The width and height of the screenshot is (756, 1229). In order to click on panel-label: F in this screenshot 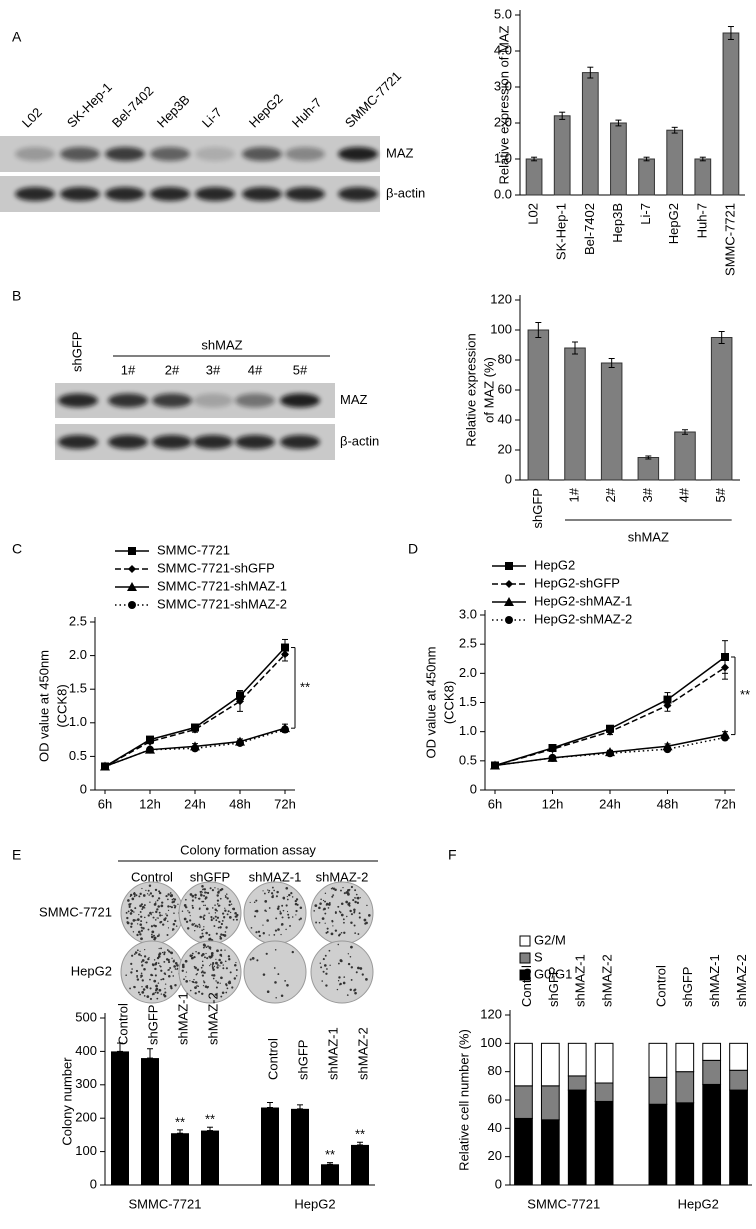, I will do `click(452, 855)`.